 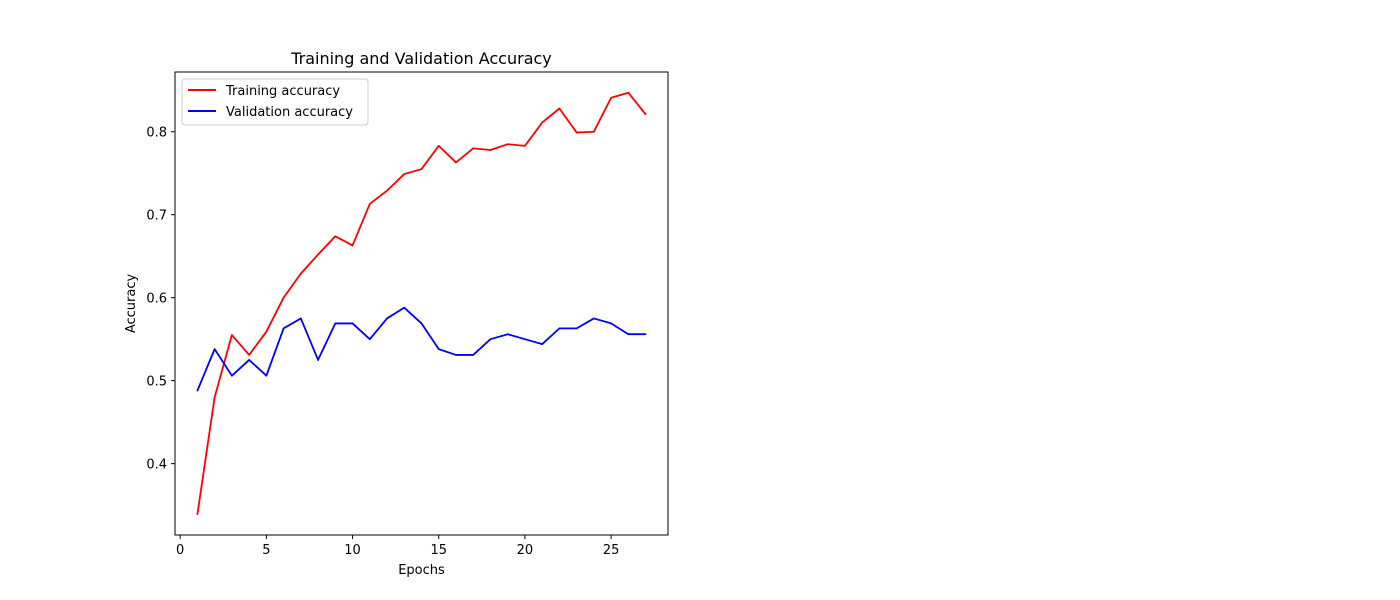 What do you see at coordinates (180, 550) in the screenshot?
I see `x-tick-label: 0` at bounding box center [180, 550].